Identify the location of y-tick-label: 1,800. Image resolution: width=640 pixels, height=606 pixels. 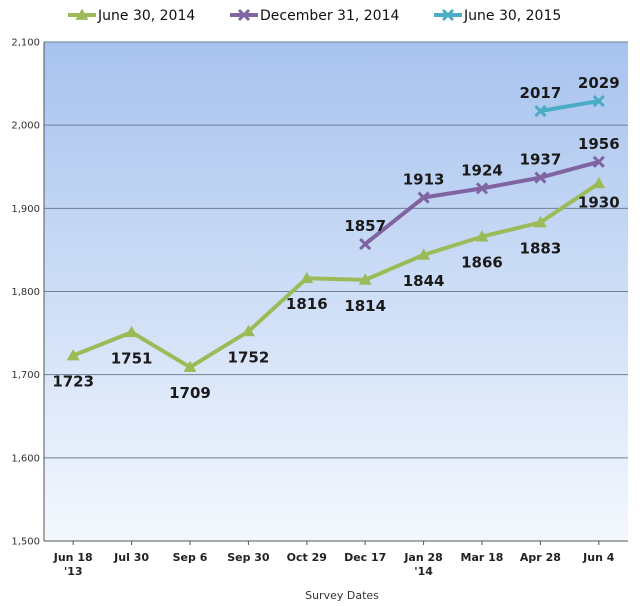
(25, 292).